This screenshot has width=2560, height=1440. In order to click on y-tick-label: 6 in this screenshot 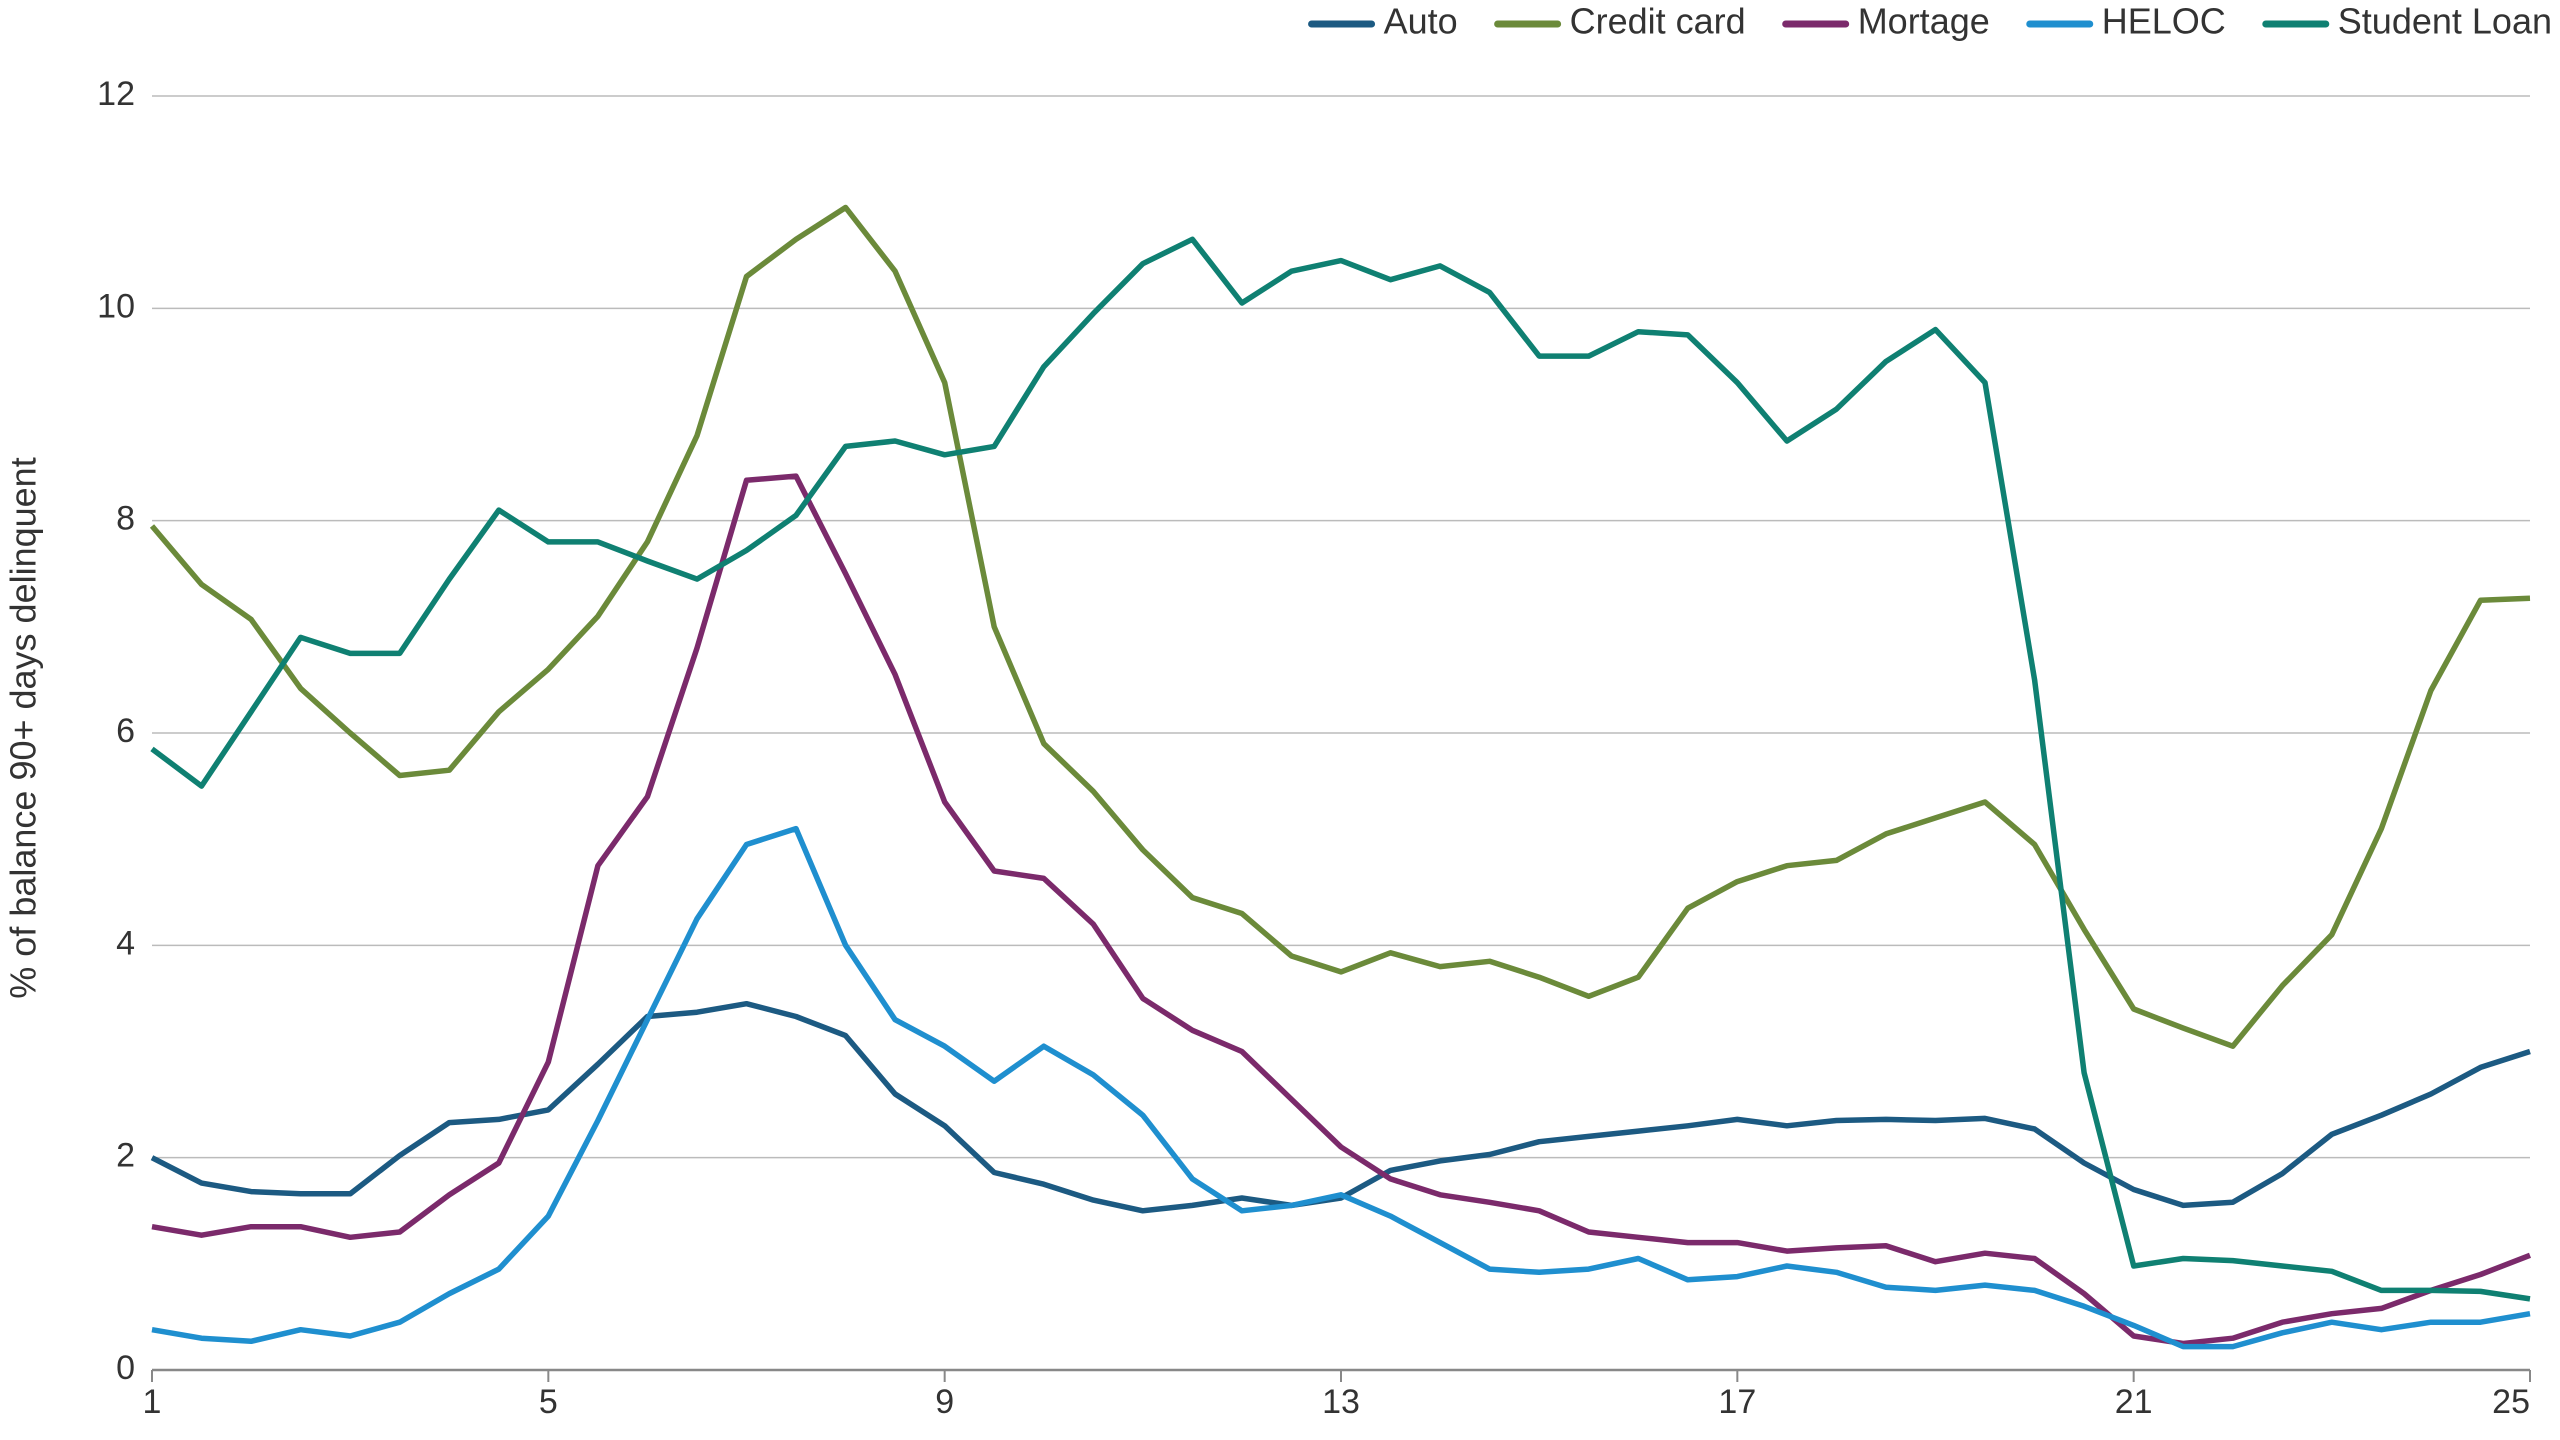, I will do `click(125, 731)`.